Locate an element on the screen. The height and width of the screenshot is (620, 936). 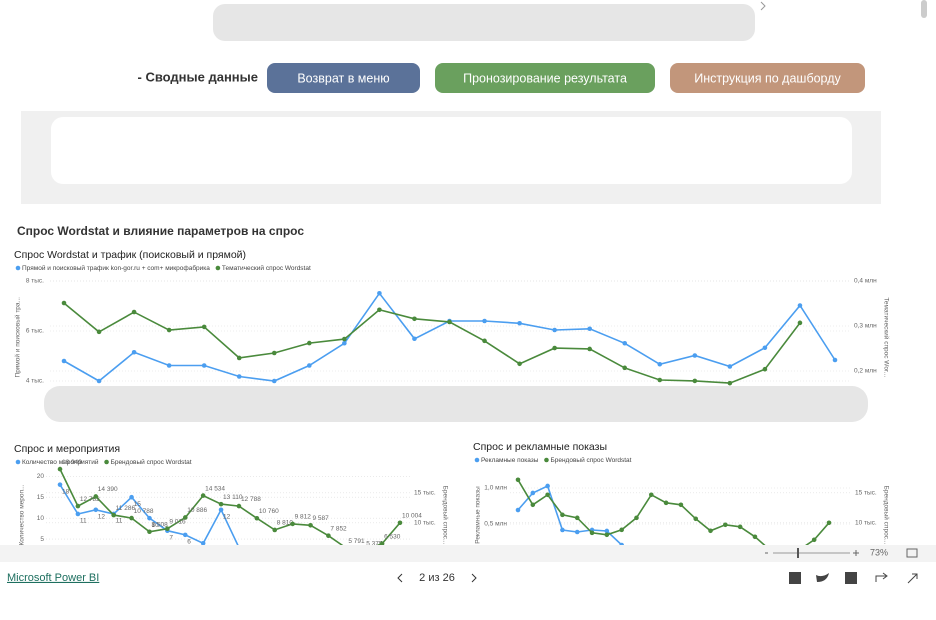
zoom-thumb is located at coordinates (798, 553).